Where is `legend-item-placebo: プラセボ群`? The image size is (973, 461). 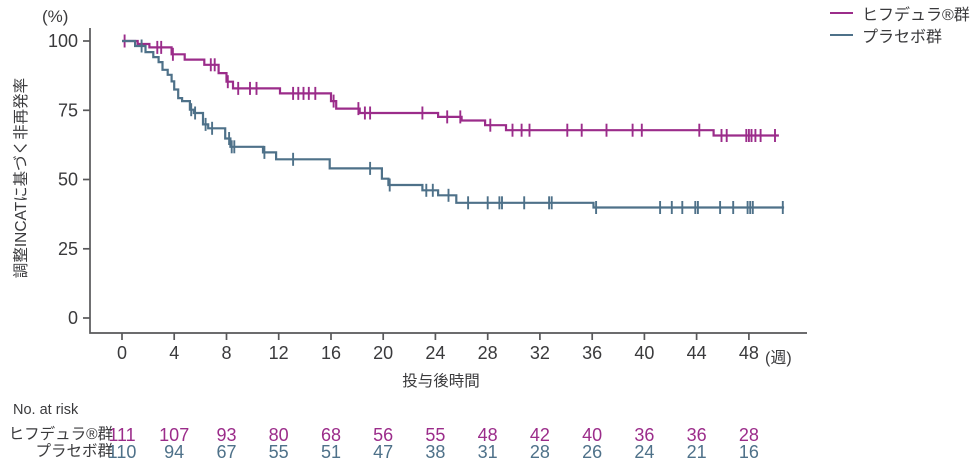
legend-item-placebo: プラセボ群 is located at coordinates (900, 35).